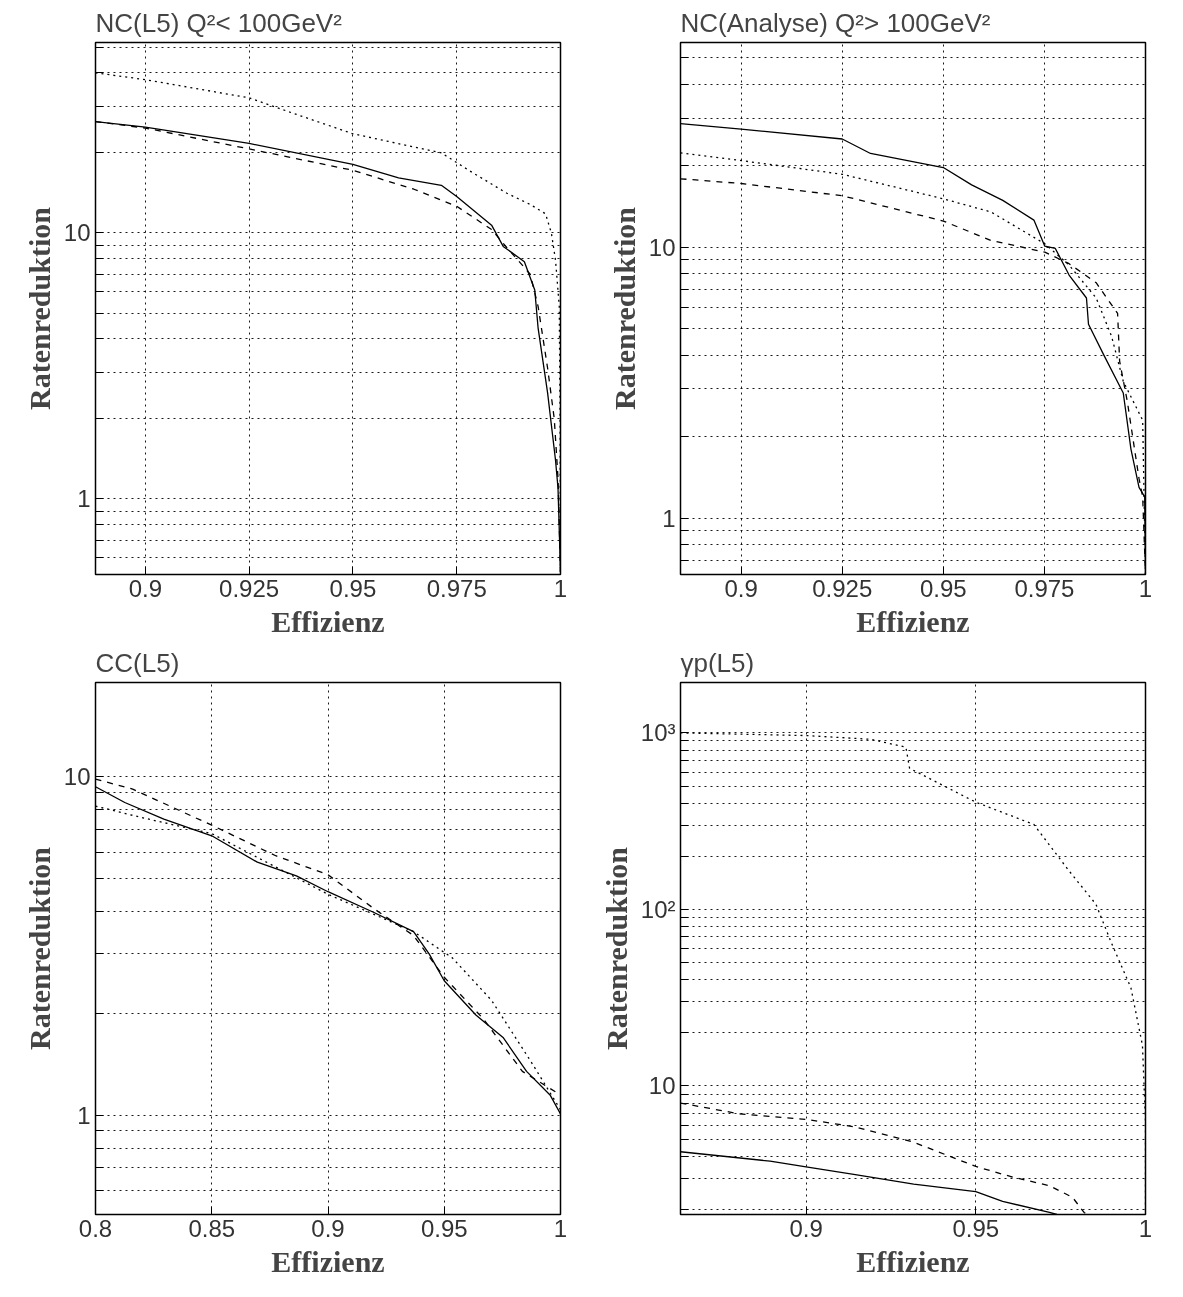  I want to click on y-tick-label: 10³, so click(658, 733).